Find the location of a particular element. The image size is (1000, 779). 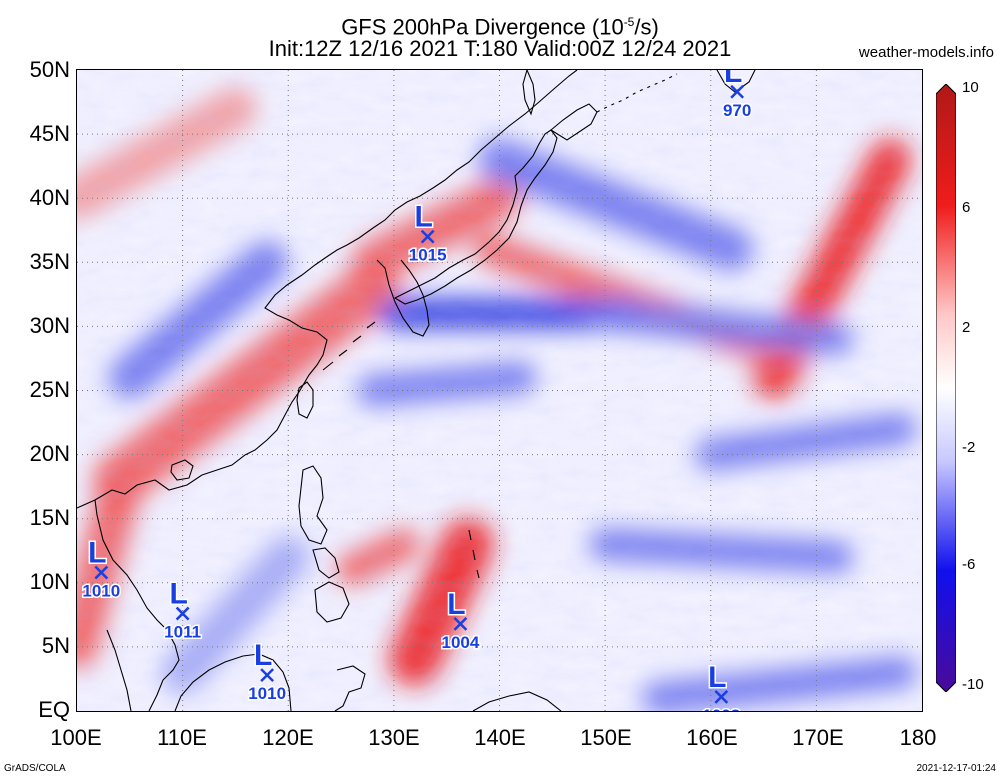

coastline-mindanao is located at coordinates (332, 602).